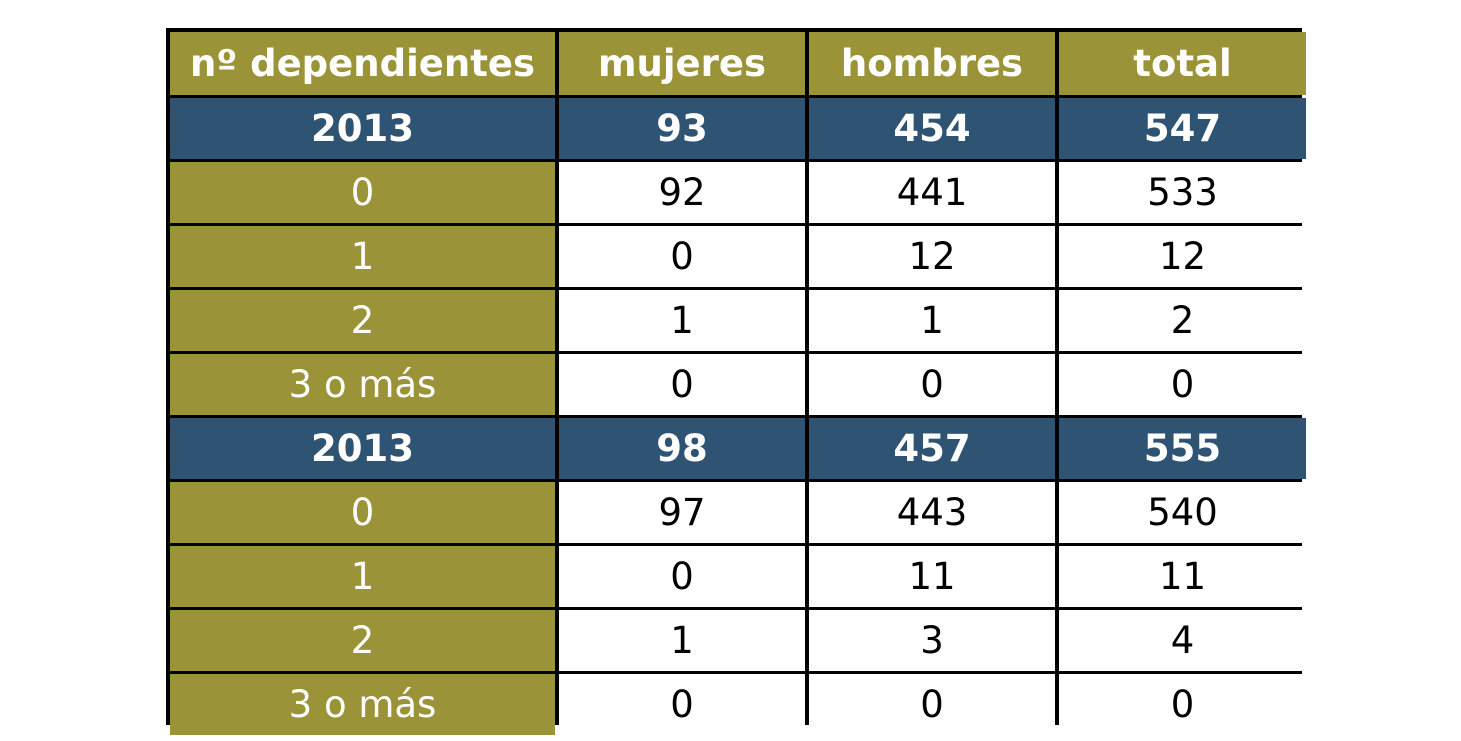 Image resolution: width=1461 pixels, height=741 pixels. Describe the element at coordinates (932, 192) in the screenshot. I see `cell-hombres: 441` at that location.